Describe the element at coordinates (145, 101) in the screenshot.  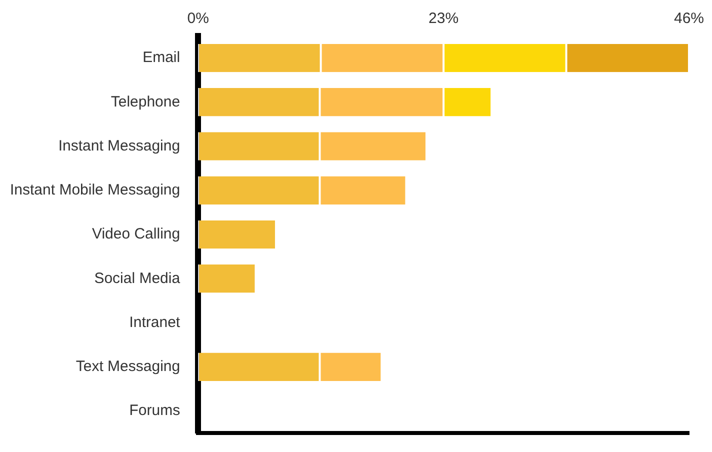
I see `y-tick-label: Telephone` at that location.